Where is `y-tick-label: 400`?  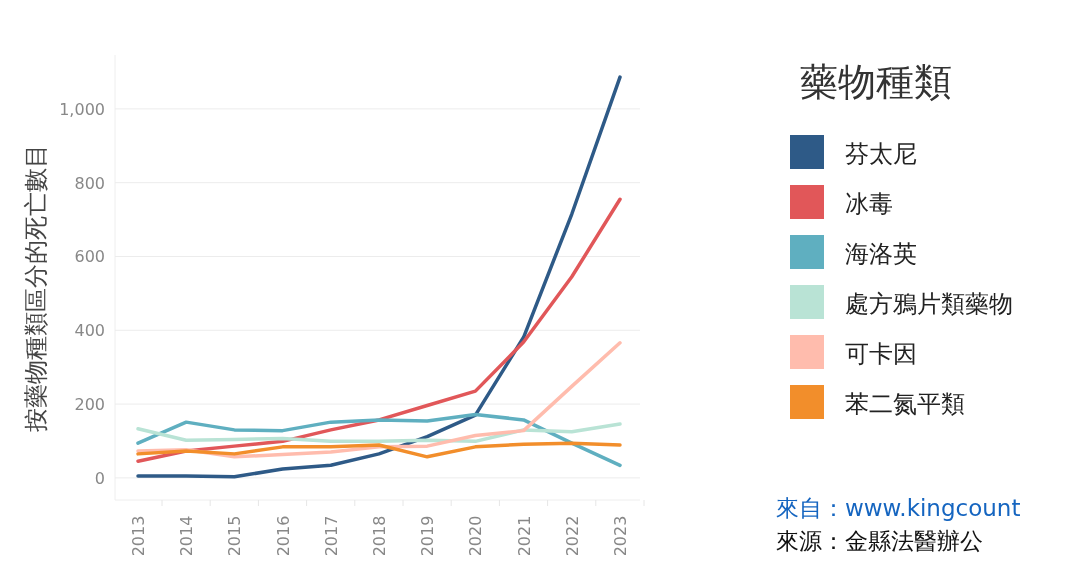
y-tick-label: 400 is located at coordinates (89, 331).